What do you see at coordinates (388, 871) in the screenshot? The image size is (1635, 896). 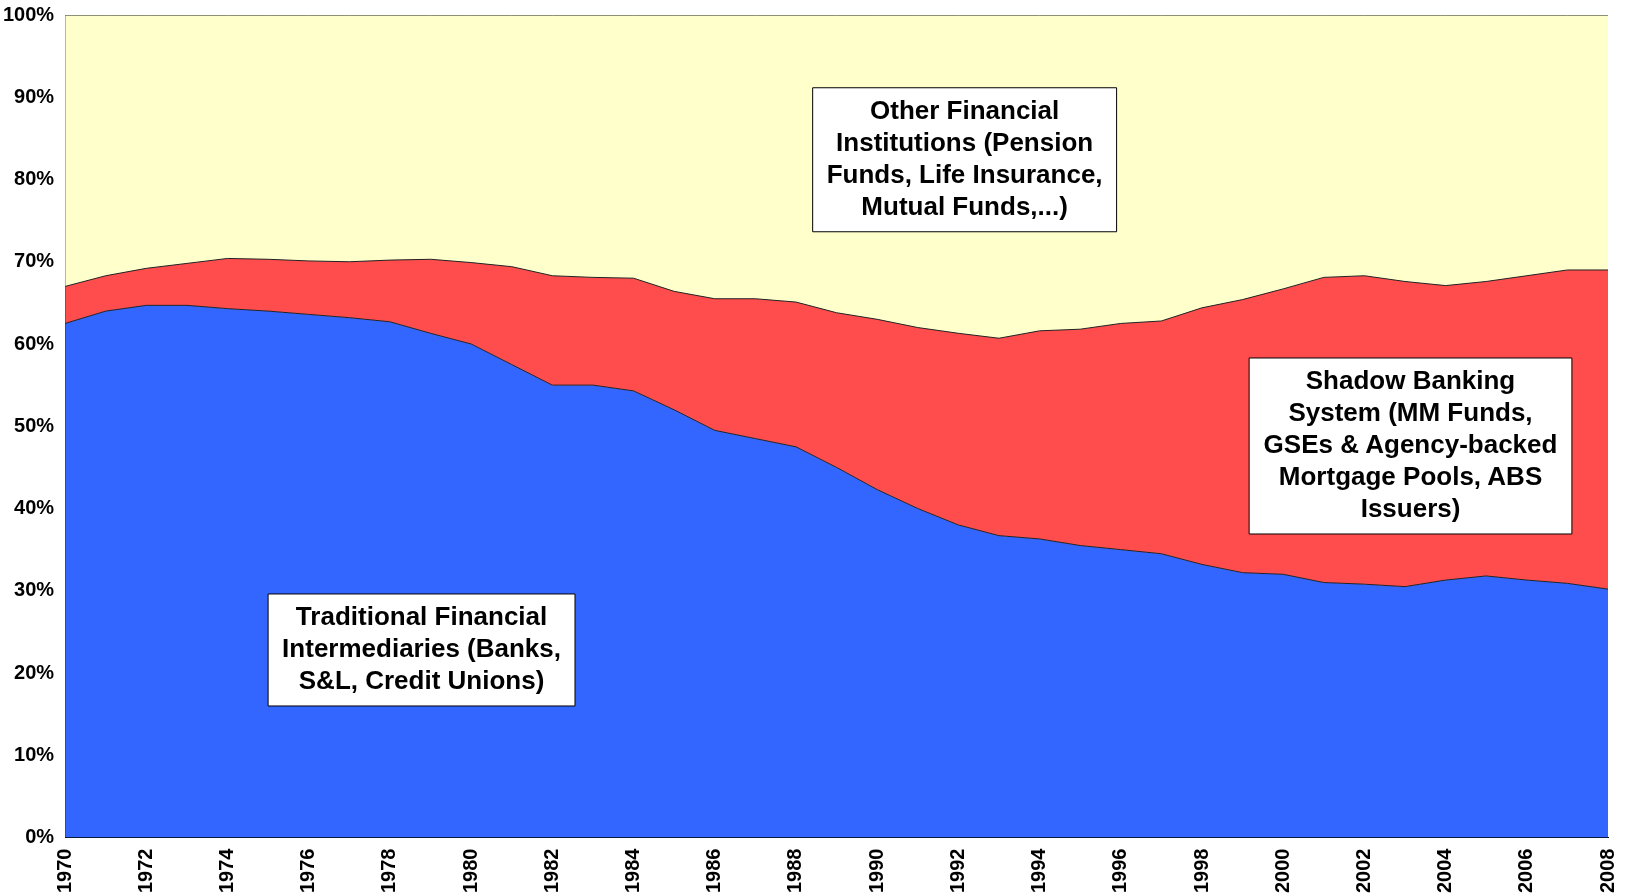 I see `x-tick-label: 1978` at bounding box center [388, 871].